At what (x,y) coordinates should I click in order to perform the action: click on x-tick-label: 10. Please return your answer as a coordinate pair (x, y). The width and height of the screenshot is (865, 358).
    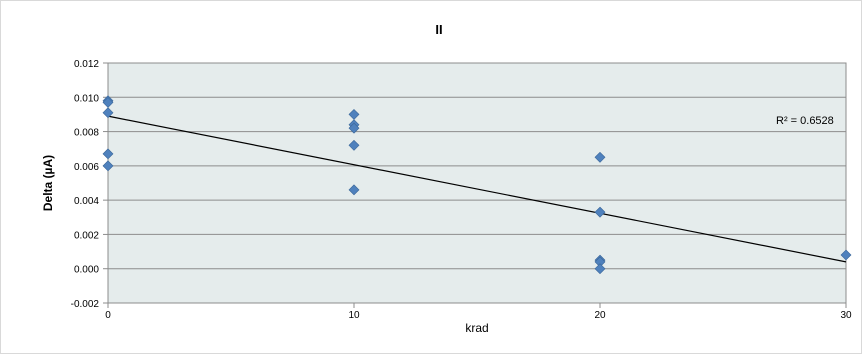
    Looking at the image, I should click on (354, 315).